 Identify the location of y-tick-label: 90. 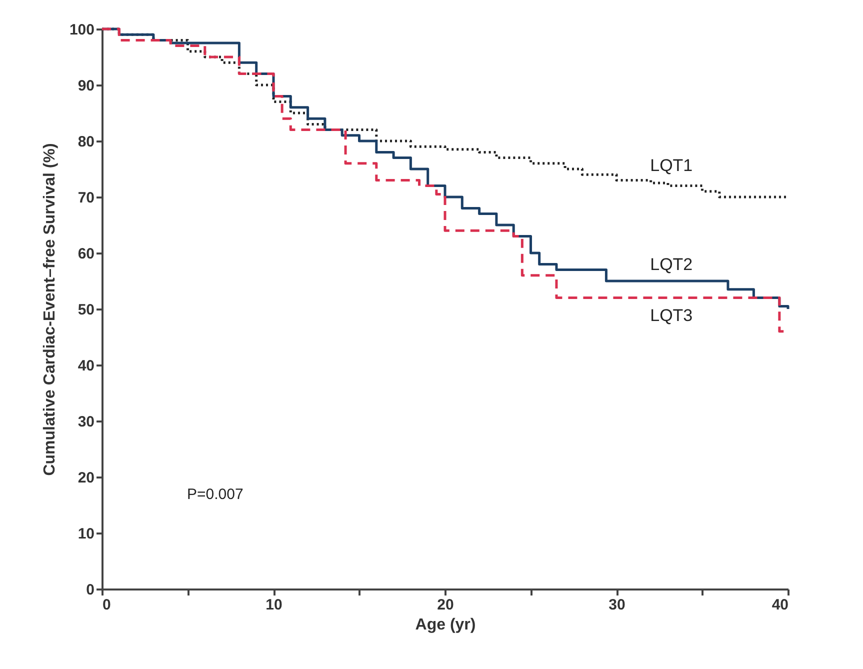
(86, 86).